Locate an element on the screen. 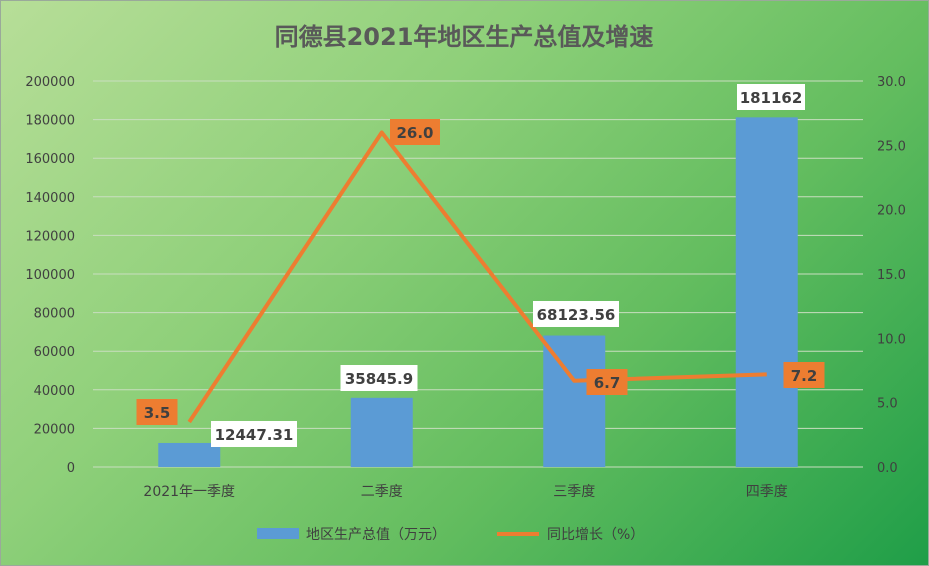 The width and height of the screenshot is (929, 566). left-axis-tick-label: 120000 is located at coordinates (50, 236).